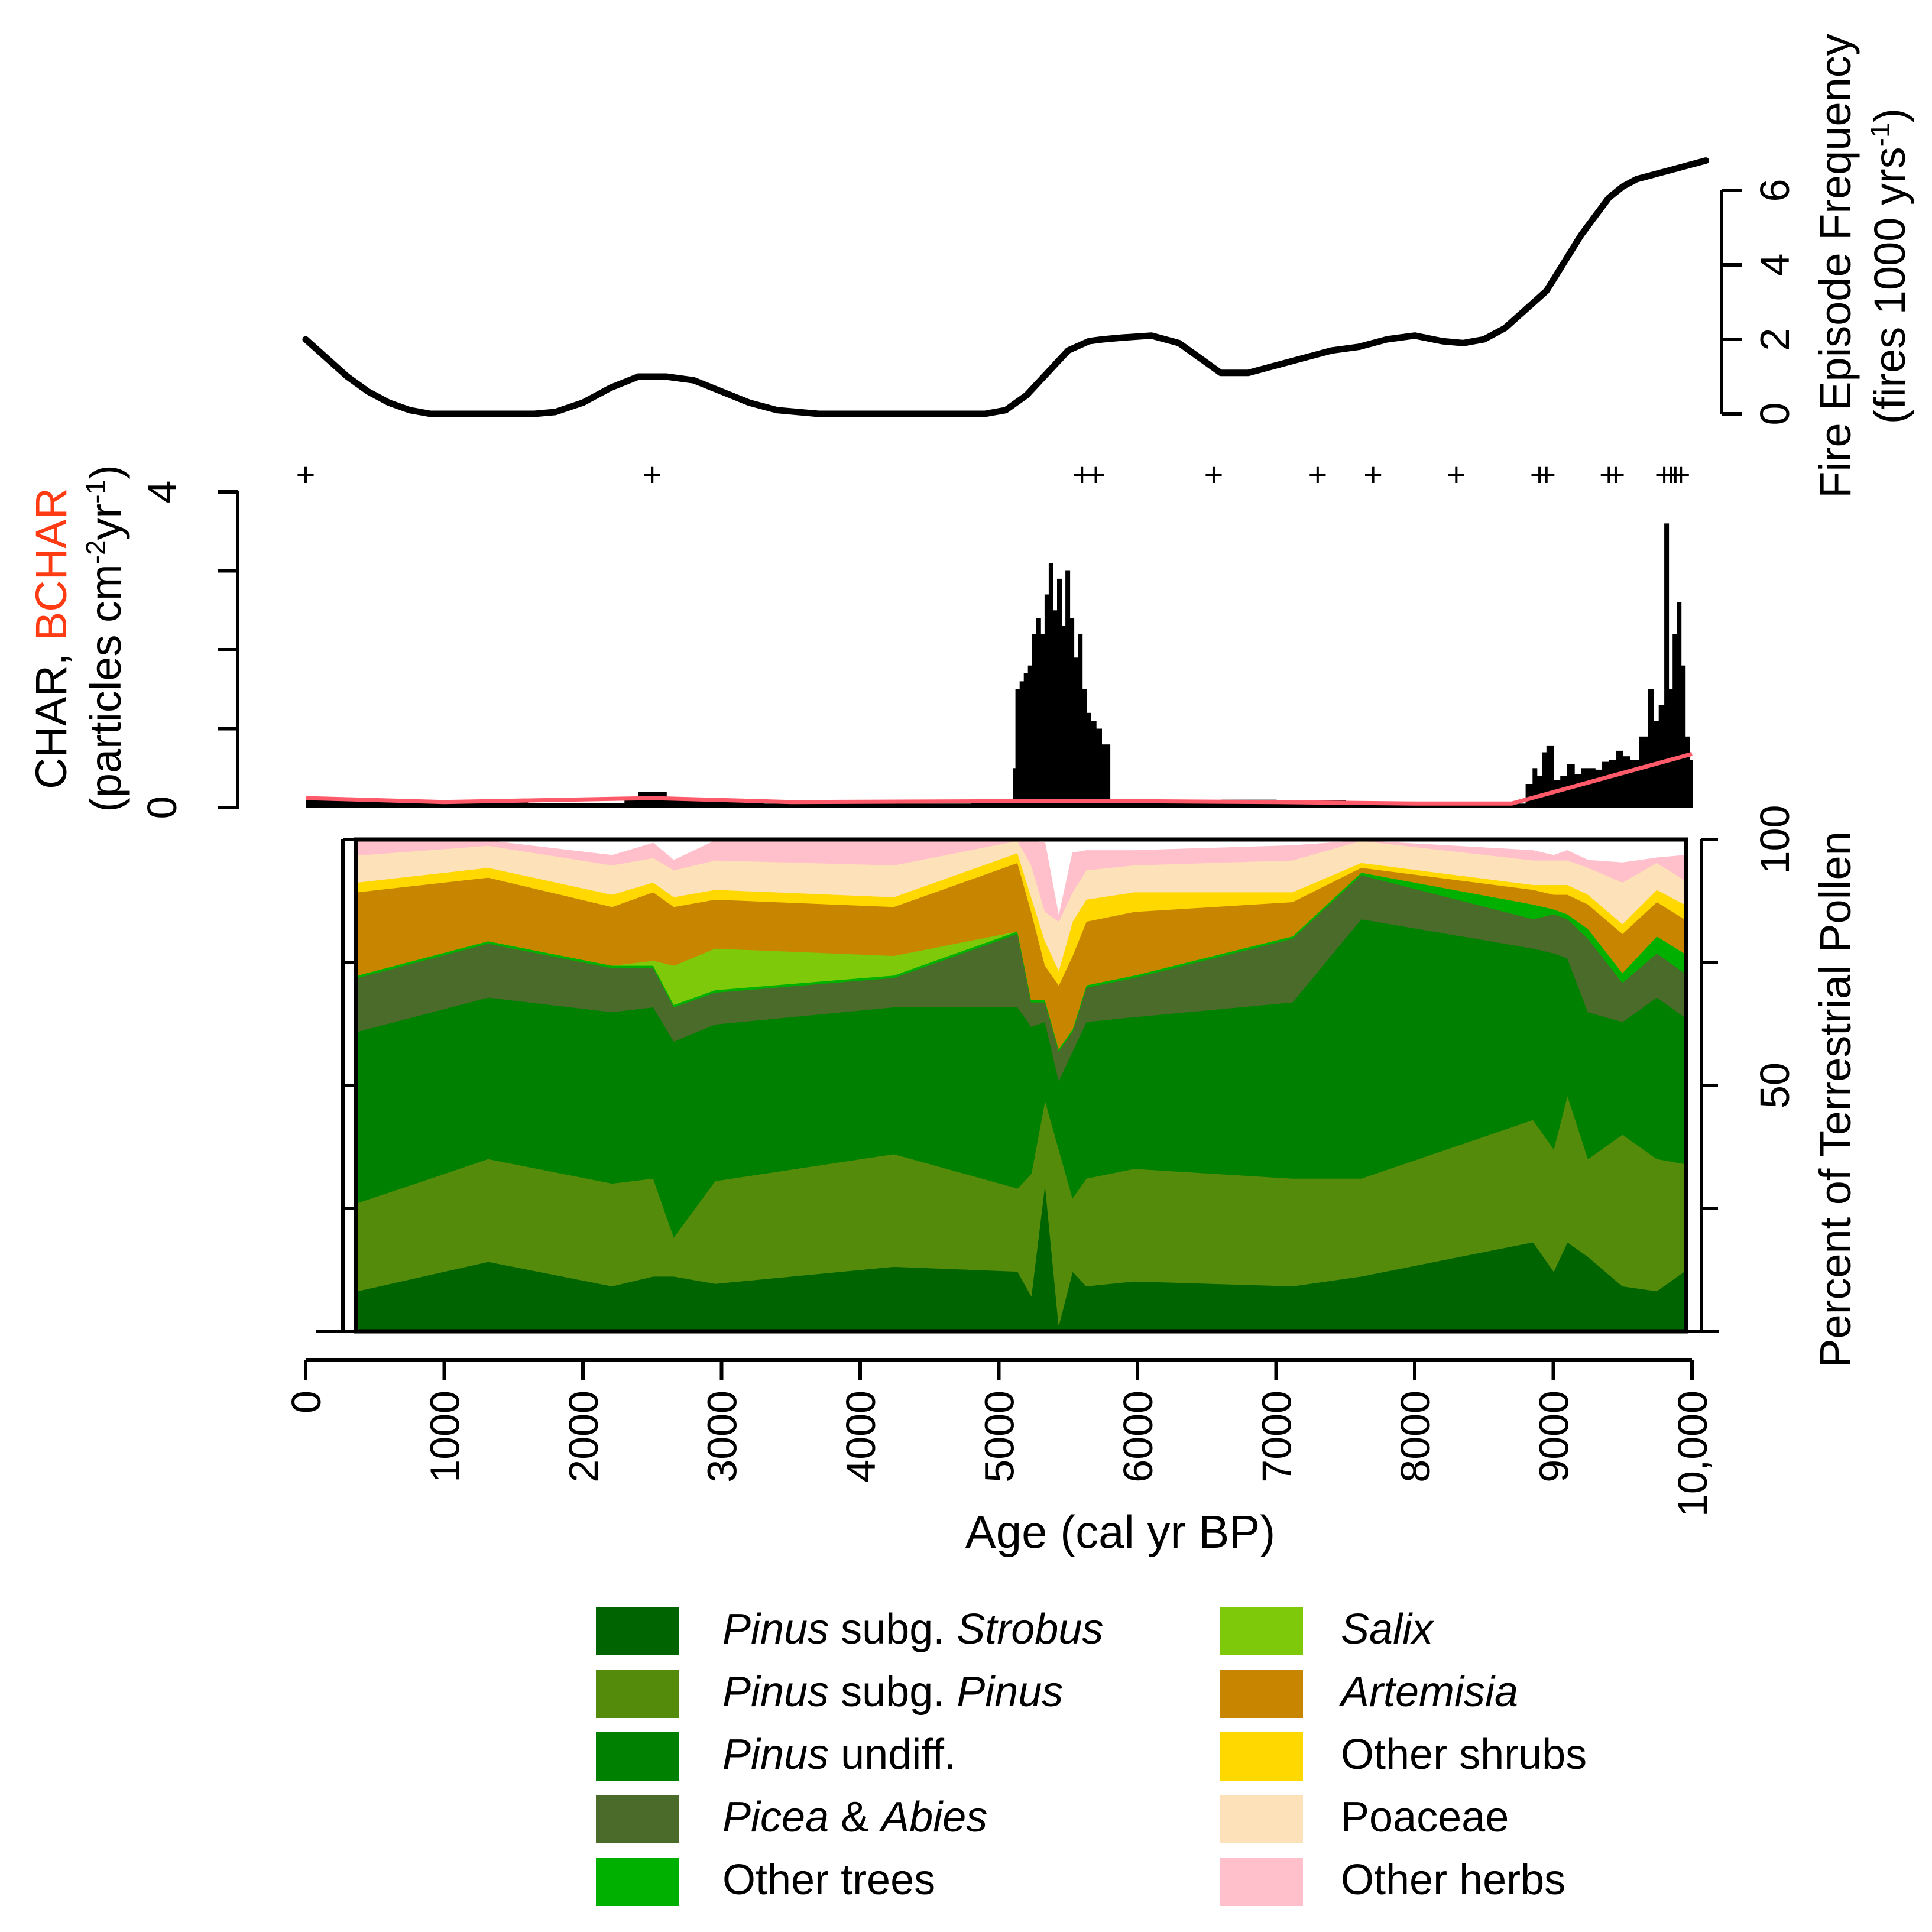 This screenshot has height=1932, width=1932. What do you see at coordinates (306, 1402) in the screenshot?
I see `age-tick-label: 0` at bounding box center [306, 1402].